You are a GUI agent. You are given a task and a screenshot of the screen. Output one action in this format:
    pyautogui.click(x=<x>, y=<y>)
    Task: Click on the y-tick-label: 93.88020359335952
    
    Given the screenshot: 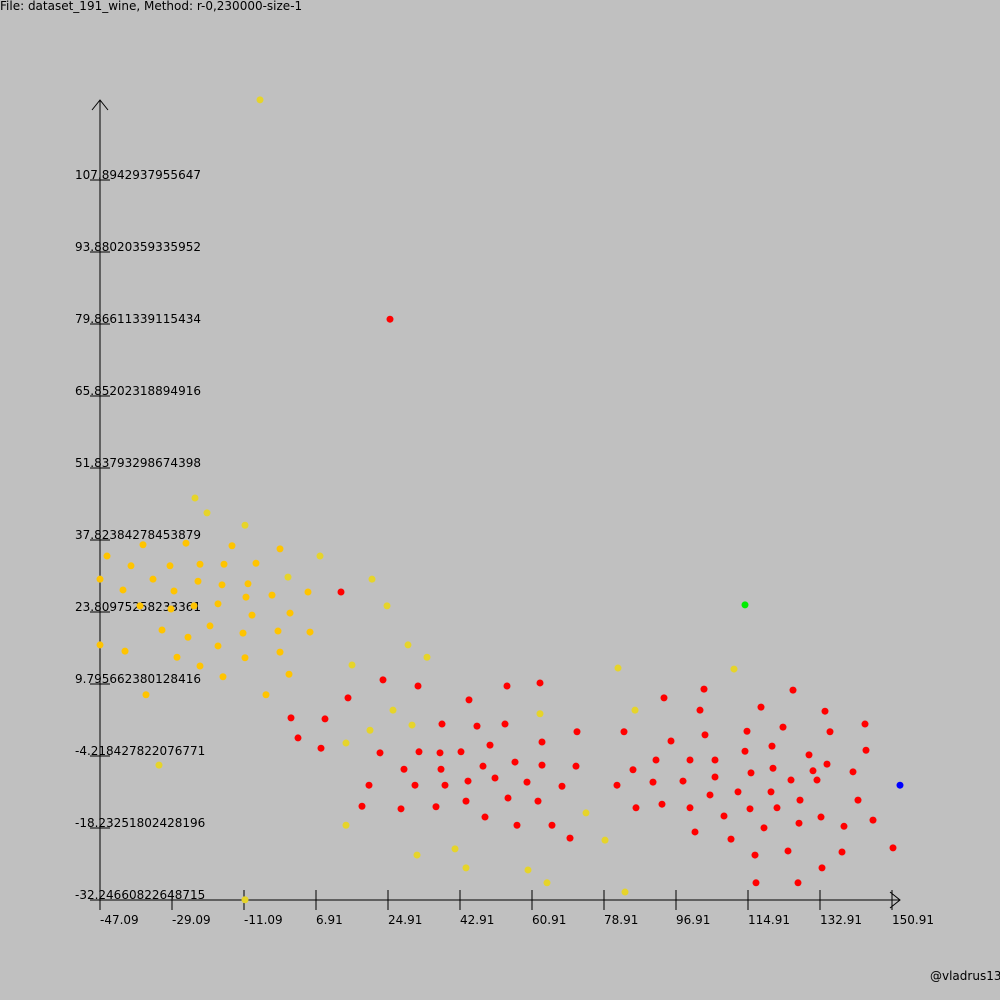 What is the action you would take?
    pyautogui.click(x=138, y=247)
    